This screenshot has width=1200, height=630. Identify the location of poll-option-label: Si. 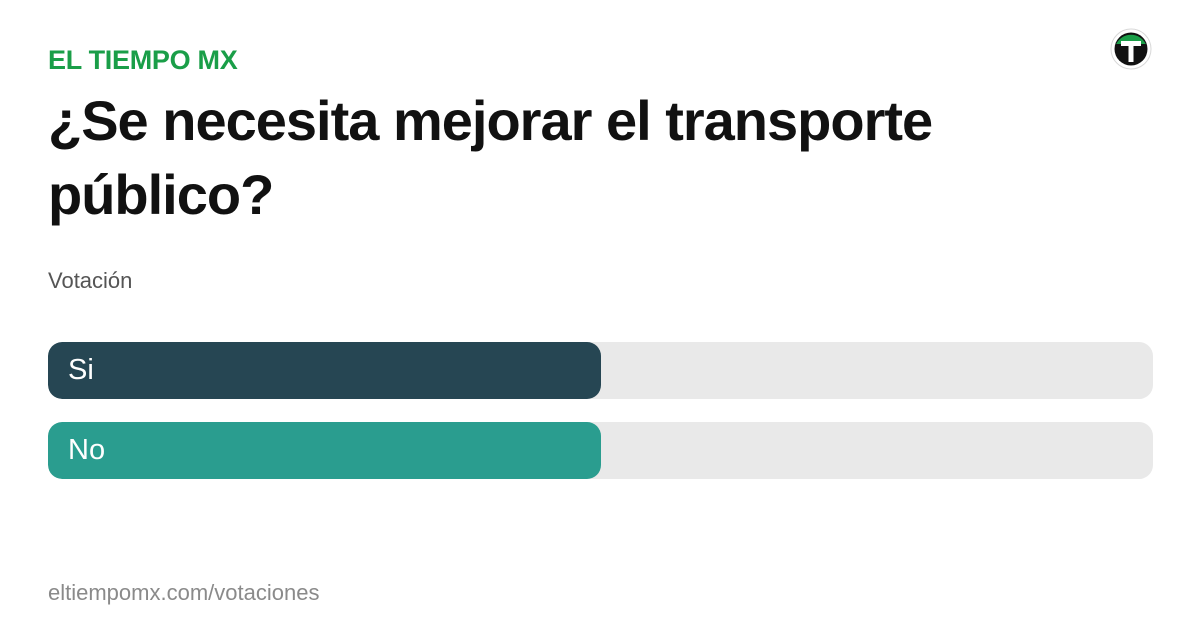
(81, 370).